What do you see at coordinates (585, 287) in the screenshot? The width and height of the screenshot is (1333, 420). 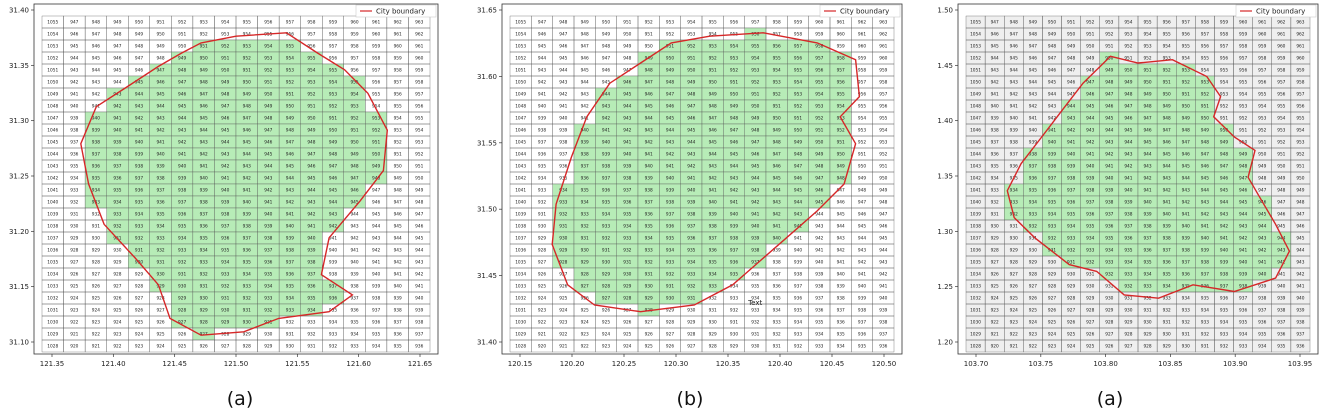 I see `cell-index-label: 927` at bounding box center [585, 287].